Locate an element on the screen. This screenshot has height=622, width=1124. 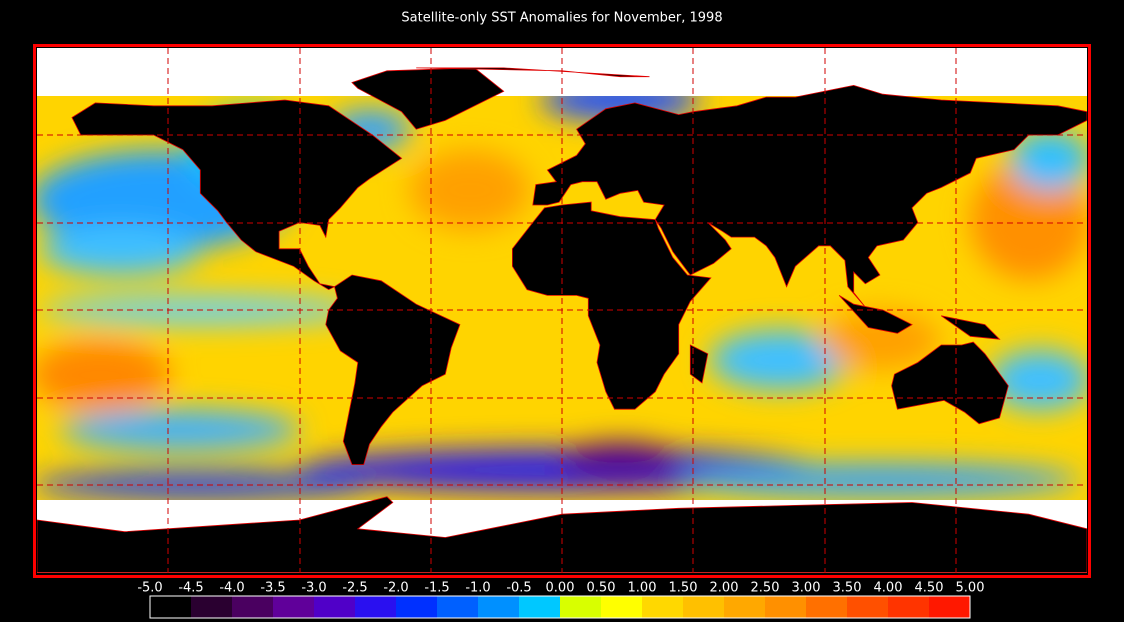
colorbar-tick-label: -3.5 is located at coordinates (272, 588).